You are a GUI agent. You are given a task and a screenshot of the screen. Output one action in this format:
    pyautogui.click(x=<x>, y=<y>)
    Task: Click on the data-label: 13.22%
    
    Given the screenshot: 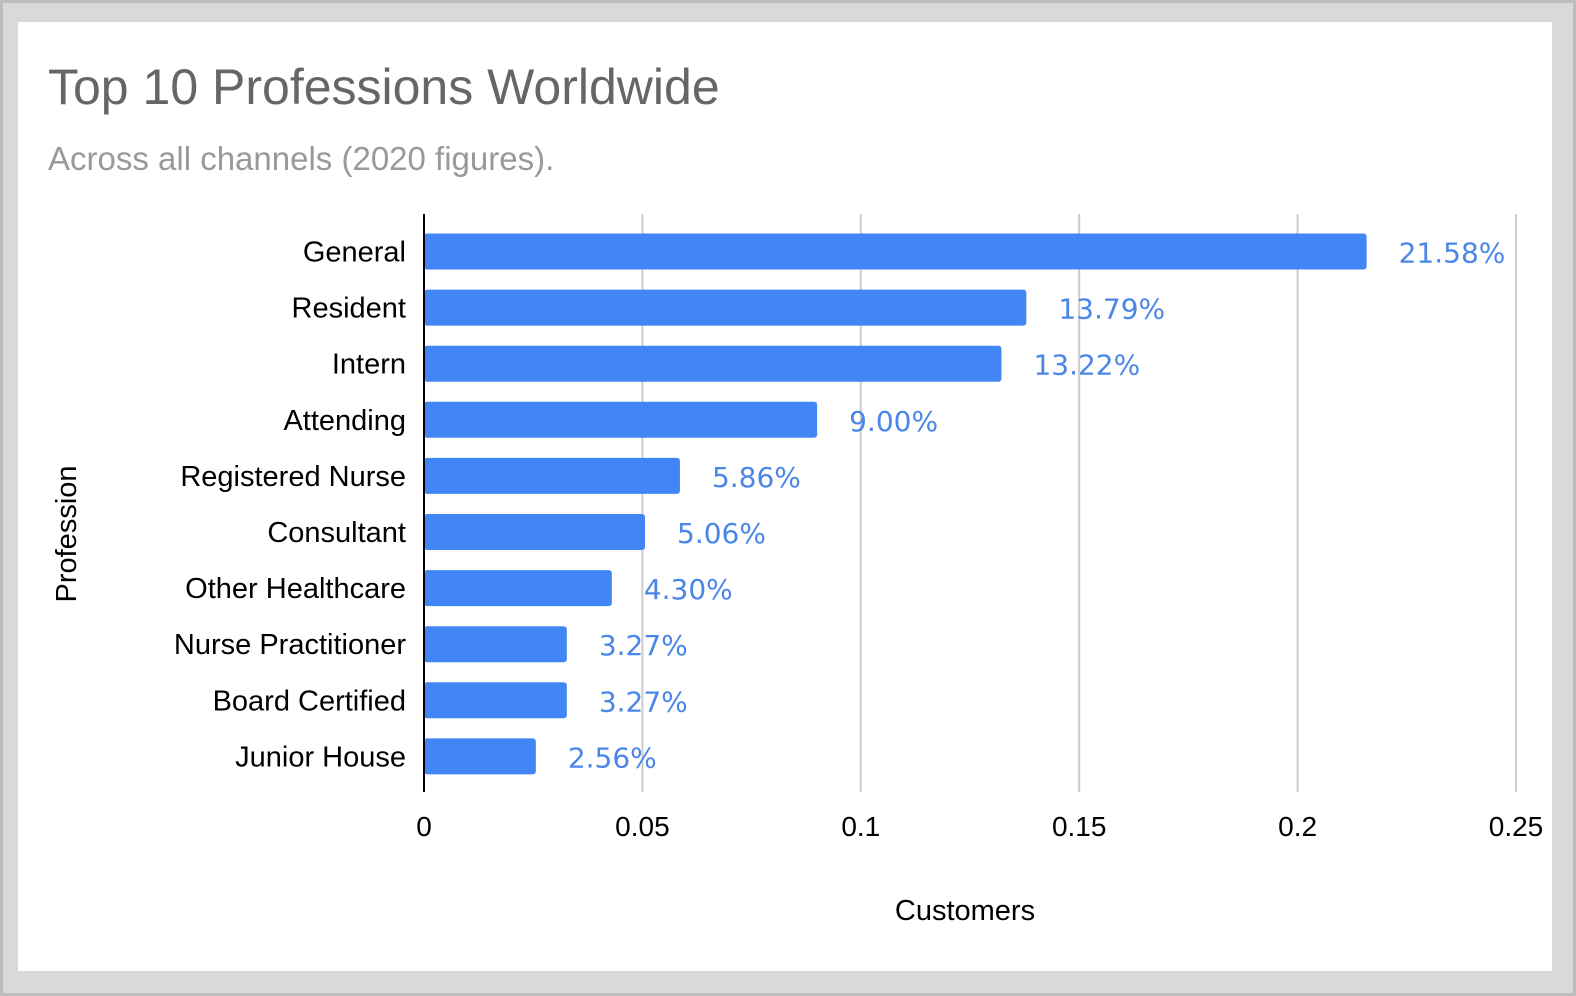 What is the action you would take?
    pyautogui.click(x=1086, y=365)
    